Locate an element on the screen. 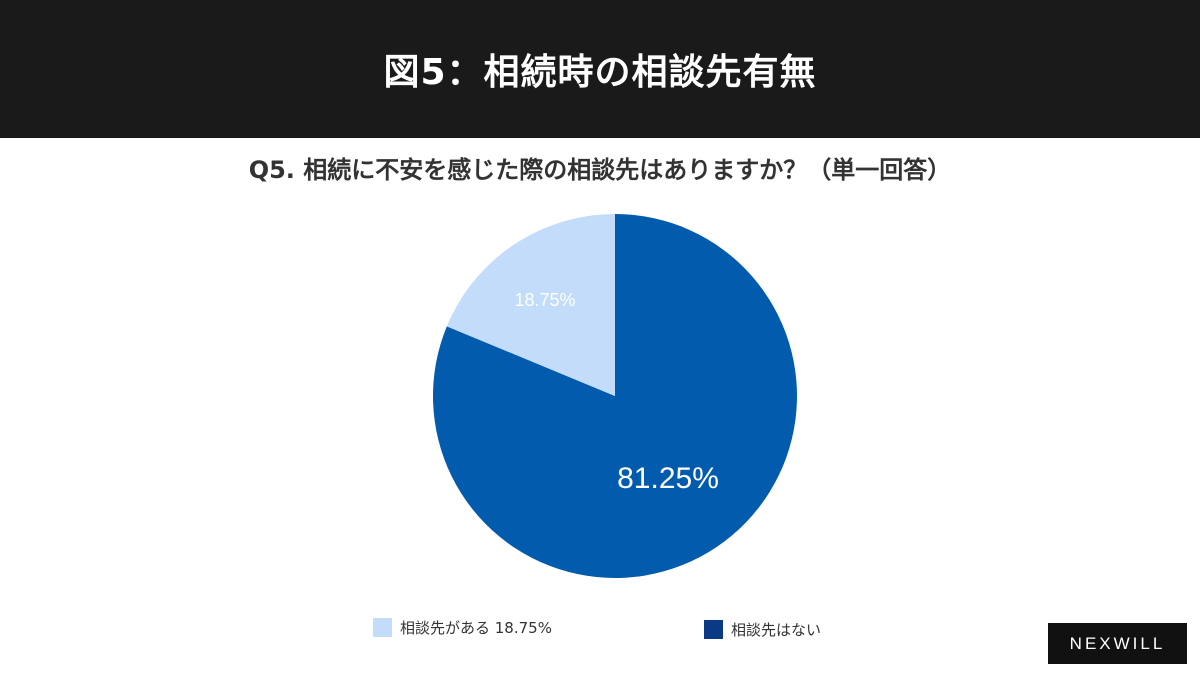  pie-slice-has-advisor is located at coordinates (530, 305).